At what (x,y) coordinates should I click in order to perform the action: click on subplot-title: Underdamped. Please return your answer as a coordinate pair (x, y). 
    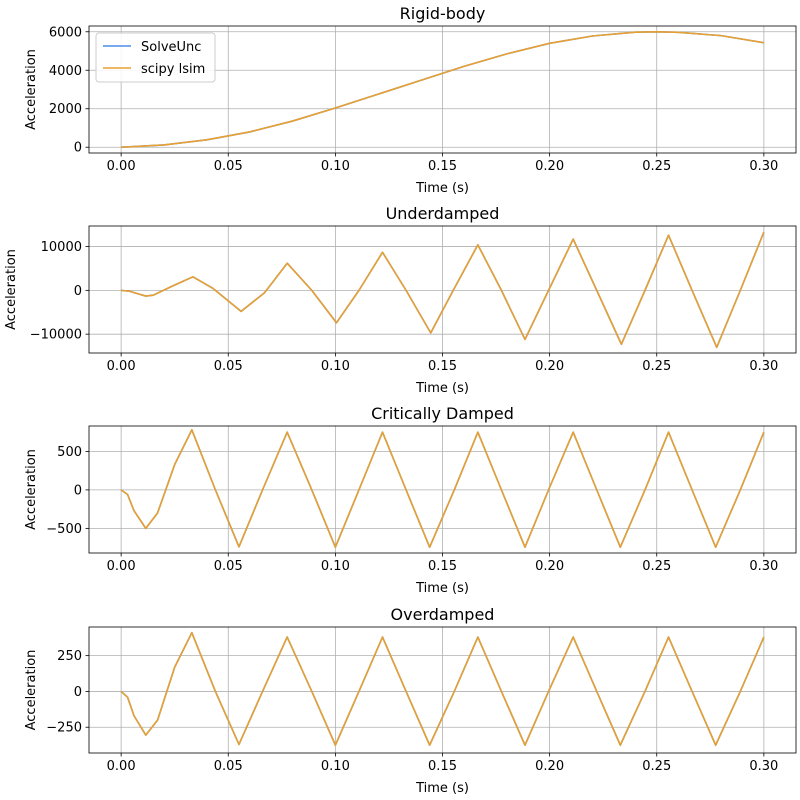
    Looking at the image, I should click on (443, 213).